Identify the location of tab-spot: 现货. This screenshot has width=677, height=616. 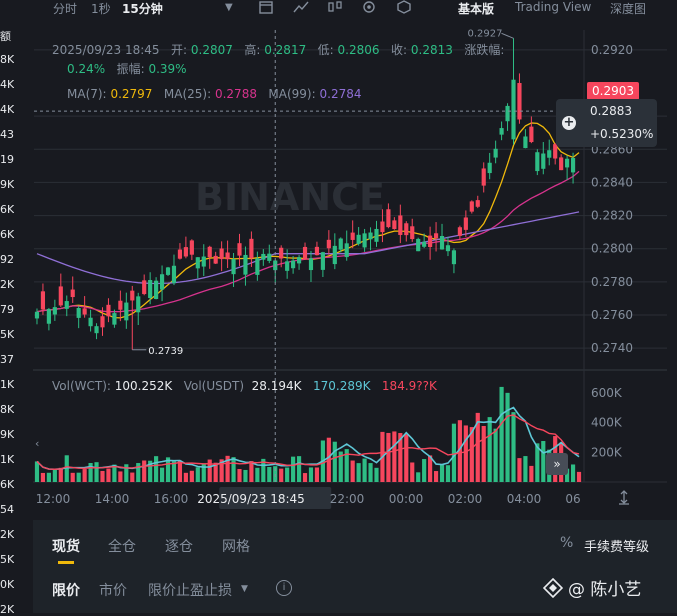
(66, 547).